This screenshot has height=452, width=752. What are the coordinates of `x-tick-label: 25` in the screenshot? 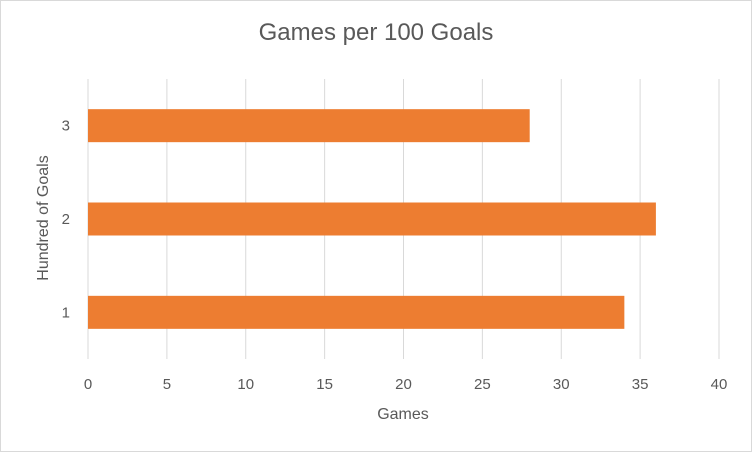 It's located at (482, 384).